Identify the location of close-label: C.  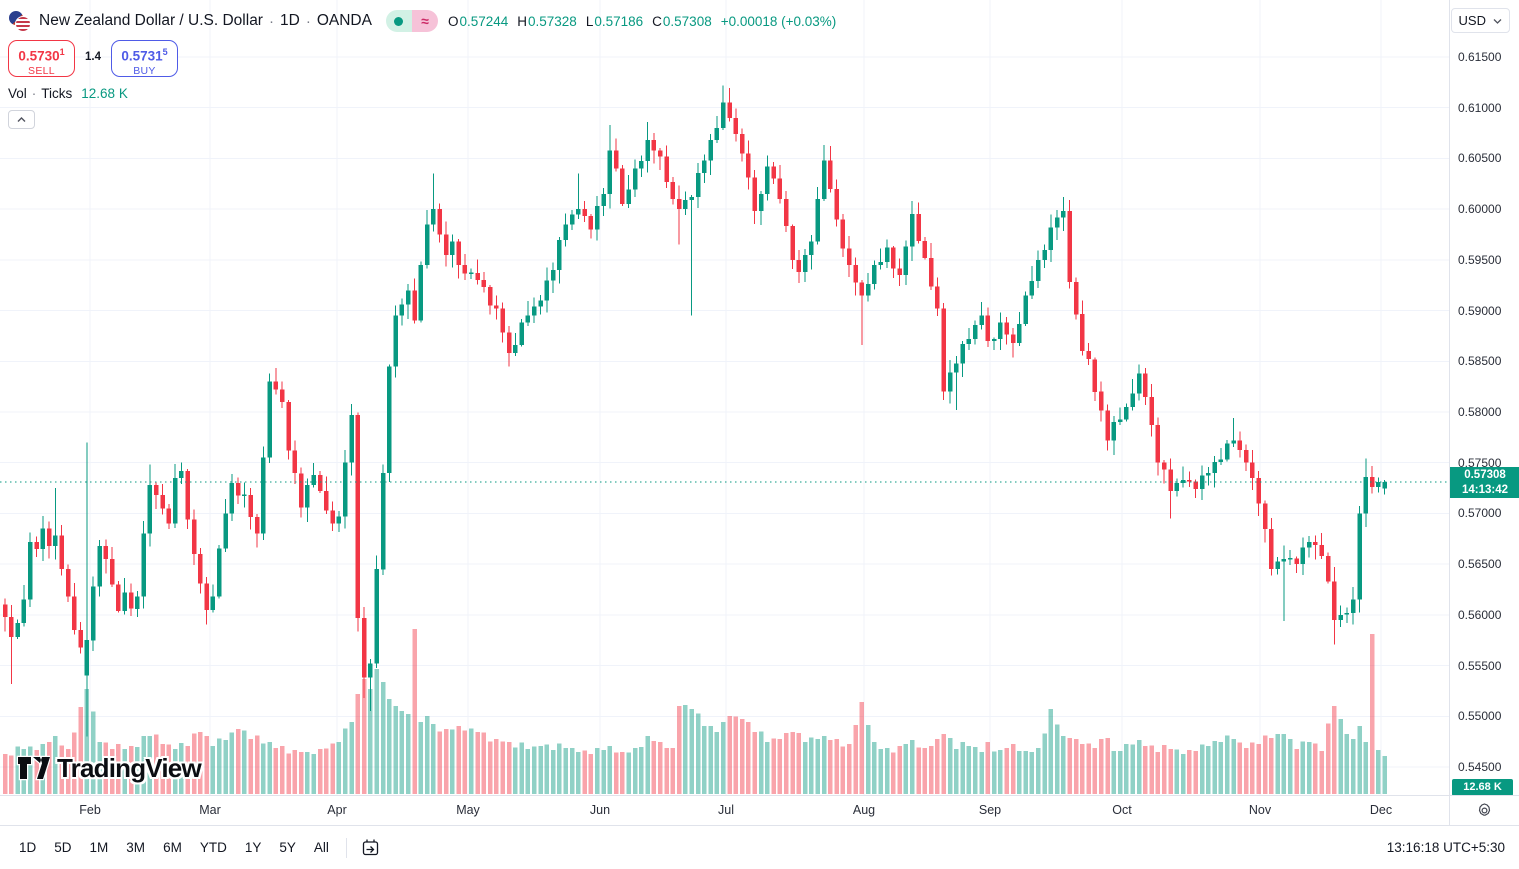
(657, 21).